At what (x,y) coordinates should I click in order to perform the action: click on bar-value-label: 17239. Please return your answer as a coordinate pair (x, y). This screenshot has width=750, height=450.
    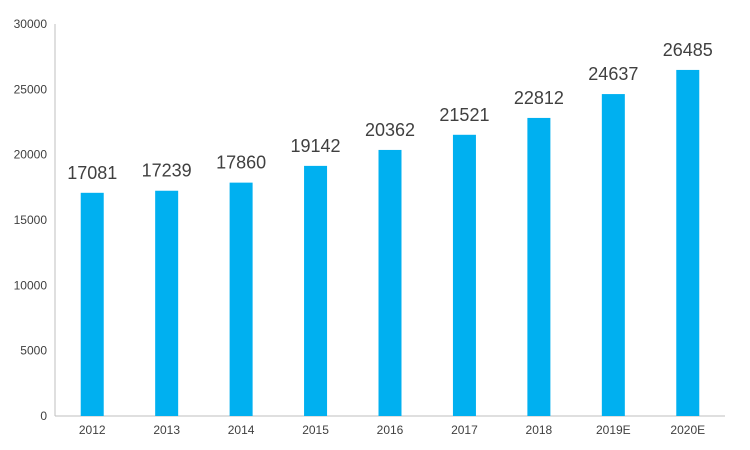
    Looking at the image, I should click on (167, 171).